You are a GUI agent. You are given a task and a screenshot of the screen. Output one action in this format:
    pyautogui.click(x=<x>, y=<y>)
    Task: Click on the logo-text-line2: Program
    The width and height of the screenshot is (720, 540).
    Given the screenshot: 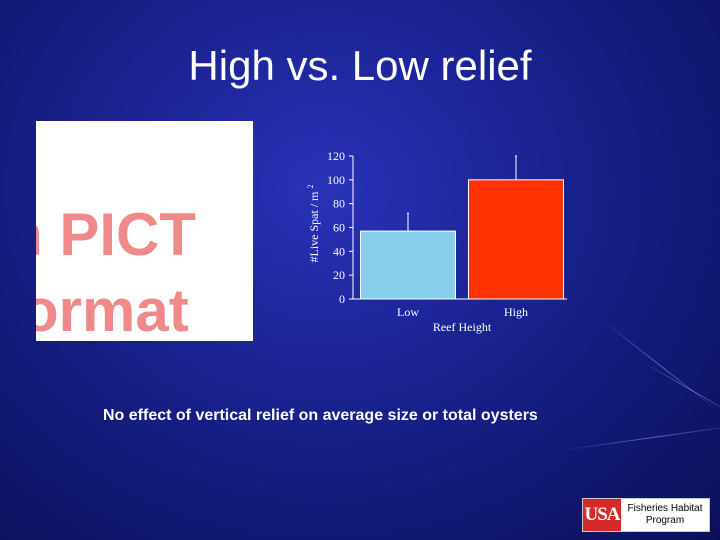 What is the action you would take?
    pyautogui.click(x=665, y=520)
    